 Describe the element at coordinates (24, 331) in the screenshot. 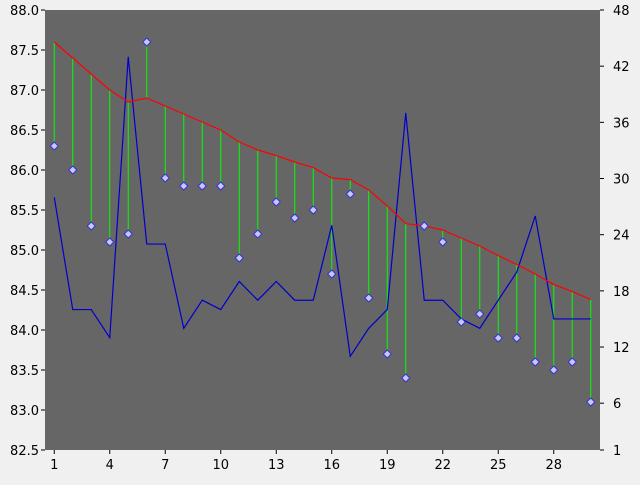

I see `left-tick-label: 84.0` at that location.